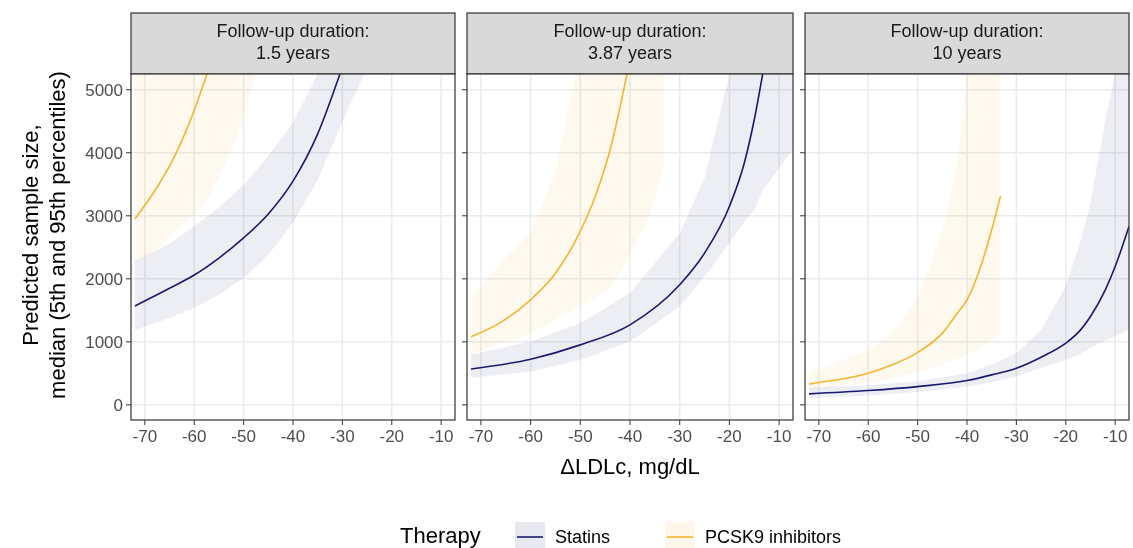 Image resolution: width=1133 pixels, height=548 pixels. What do you see at coordinates (583, 537) in the screenshot?
I see `legend-label: Statins` at bounding box center [583, 537].